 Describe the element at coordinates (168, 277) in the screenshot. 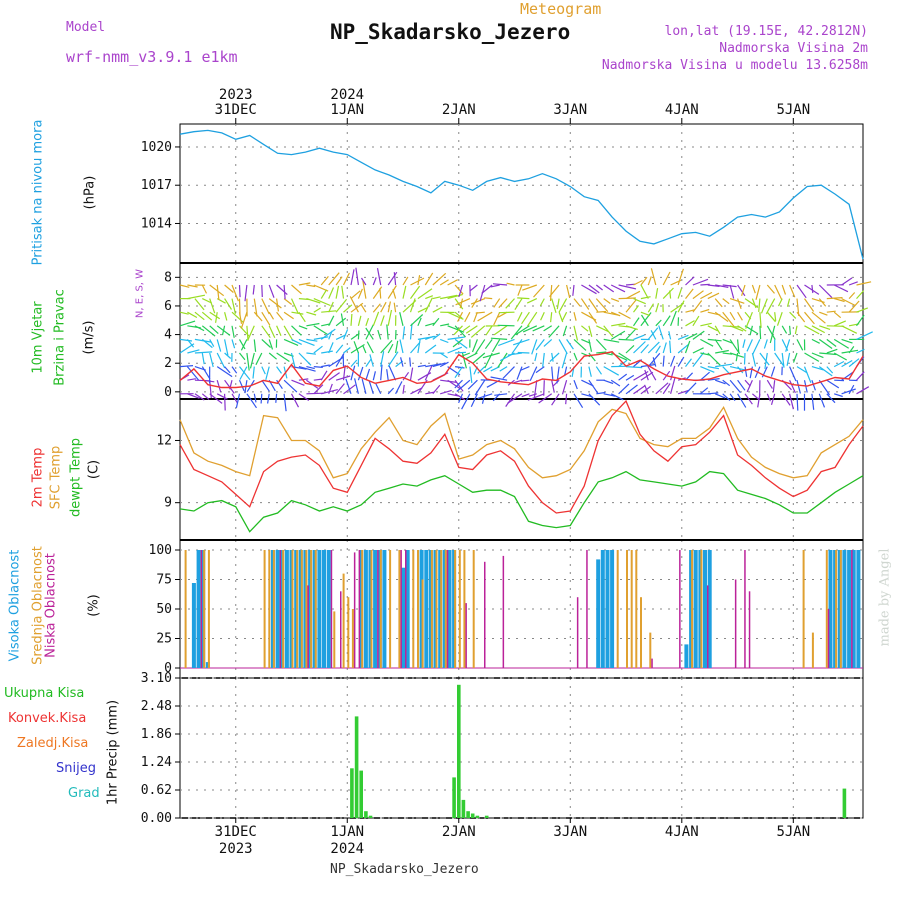

I see `wind-ytick-label: 8` at that location.